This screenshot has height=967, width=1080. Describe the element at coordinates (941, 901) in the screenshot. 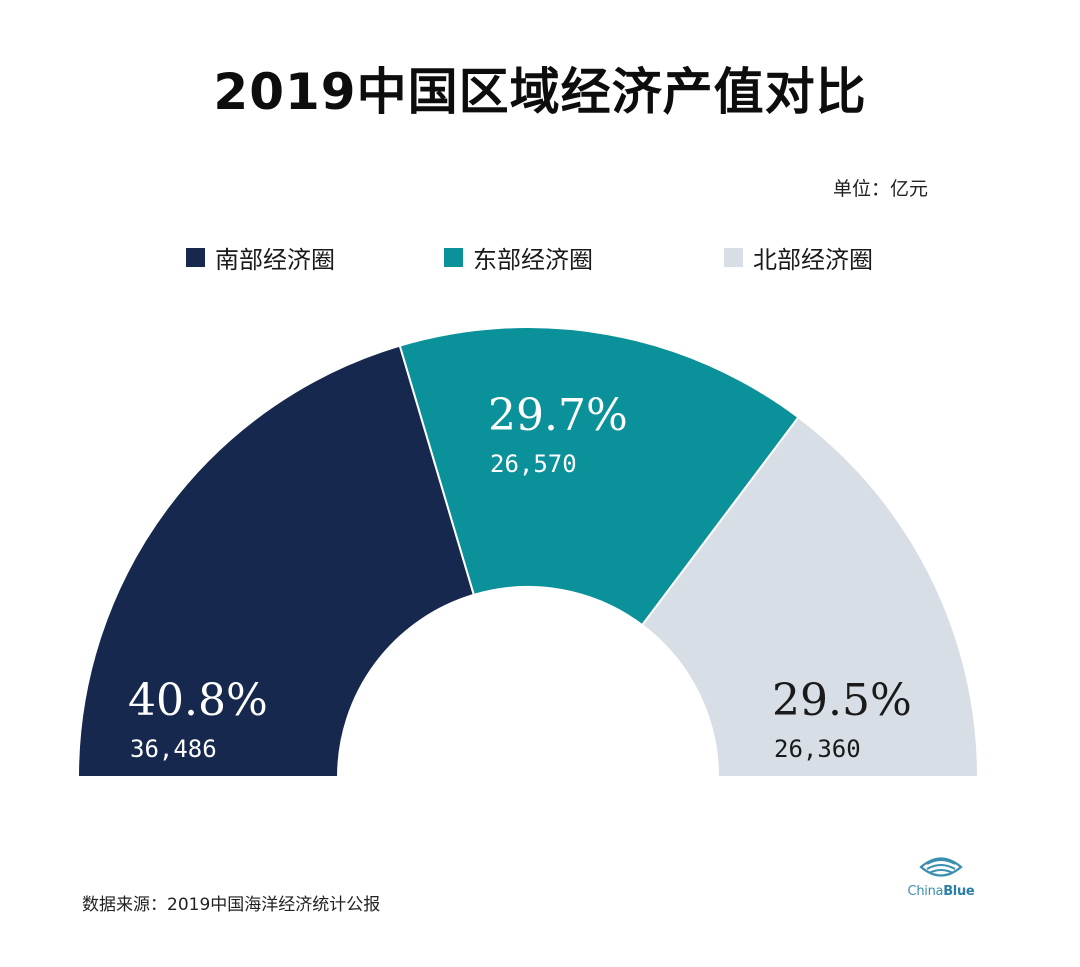

I see `logo-tagline` at that location.